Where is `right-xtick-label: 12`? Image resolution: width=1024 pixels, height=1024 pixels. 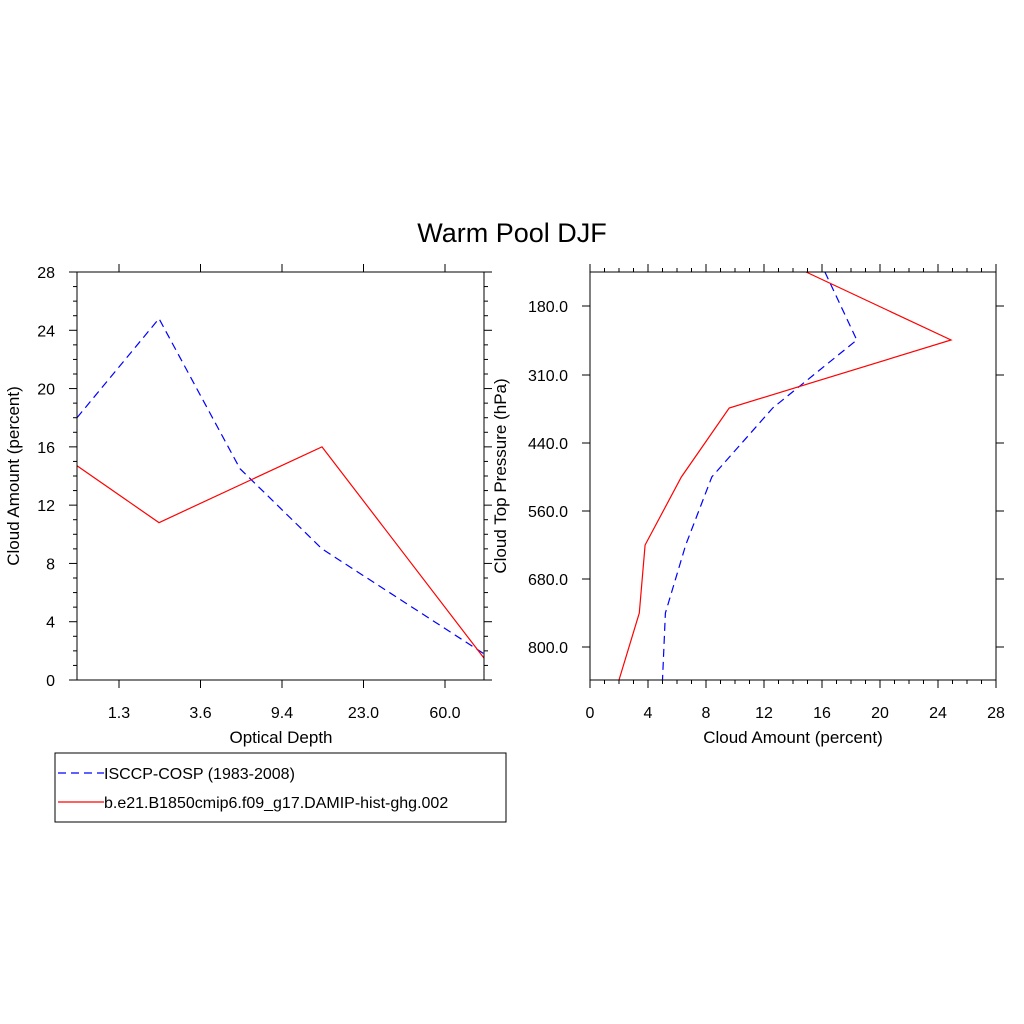 right-xtick-label: 12 is located at coordinates (764, 713).